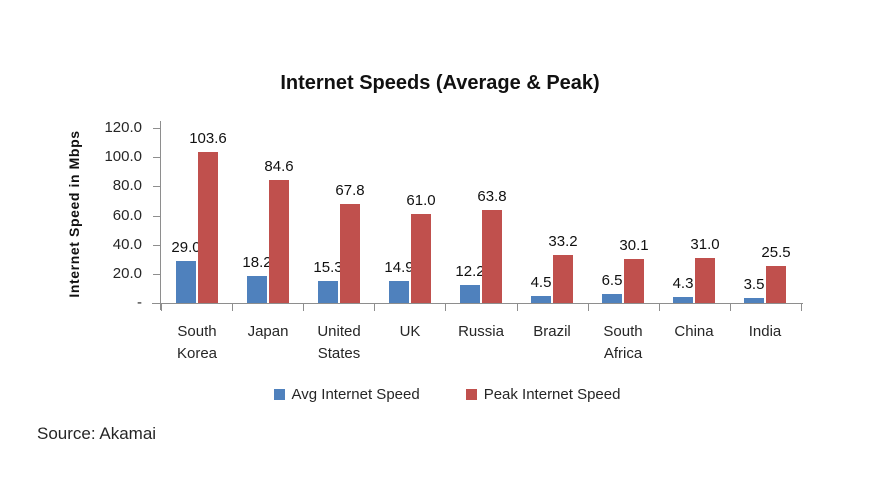 Image resolution: width=883 pixels, height=483 pixels. I want to click on bar-peak-brazil, so click(563, 279).